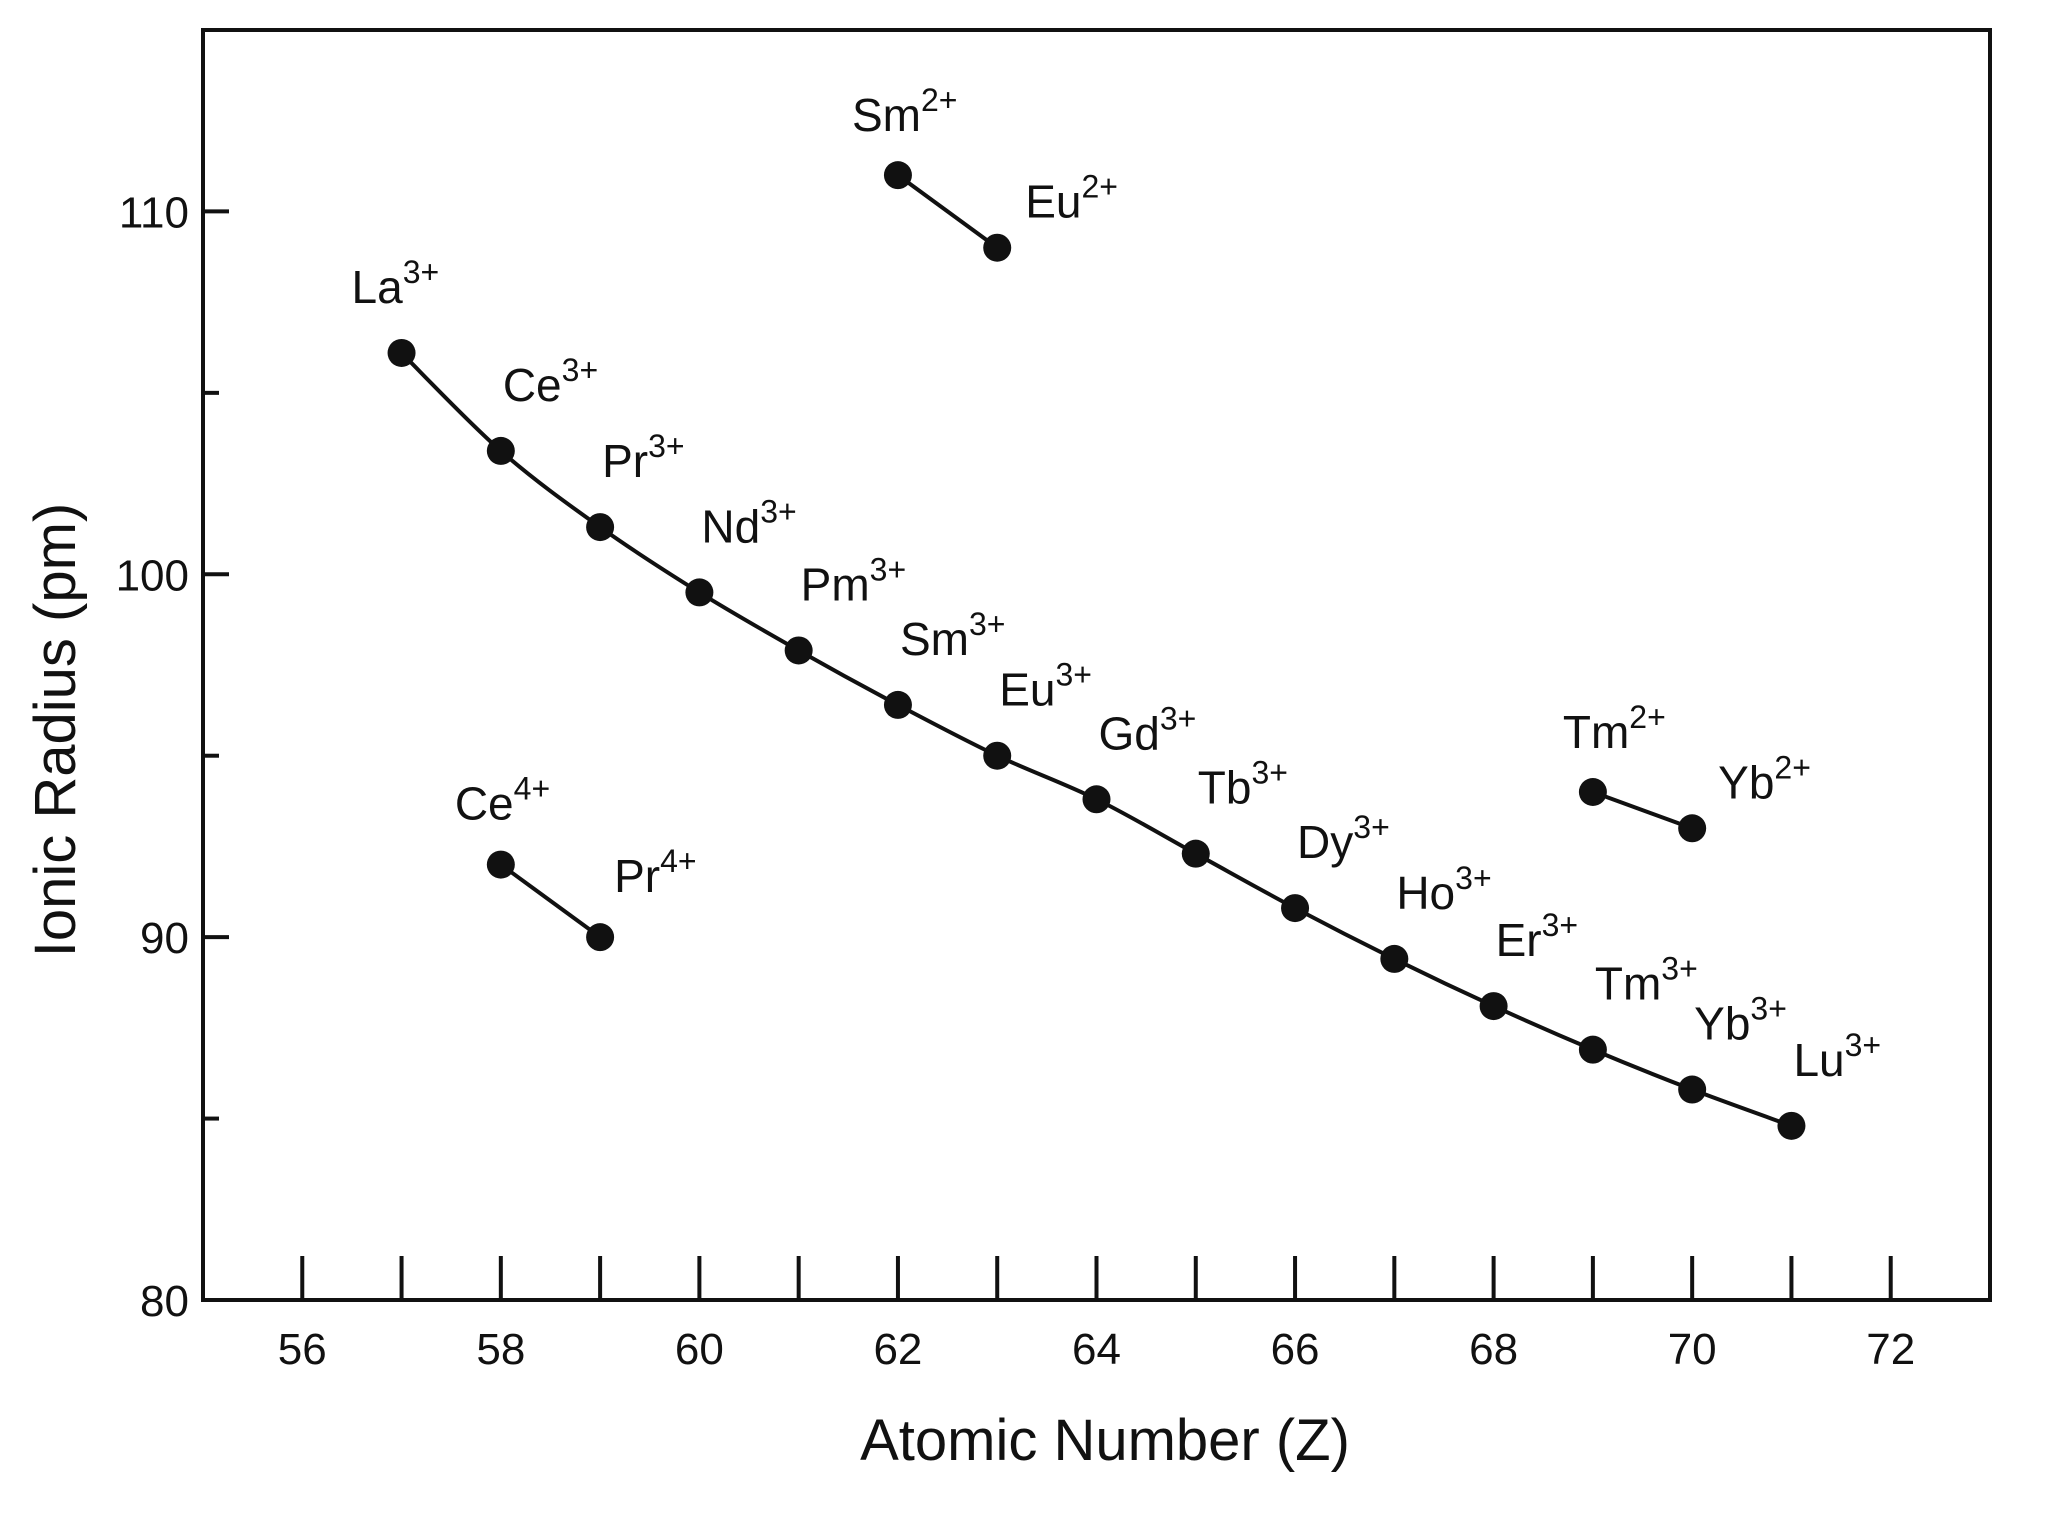  I want to click on data-point-dy-3plus, so click(1295, 908).